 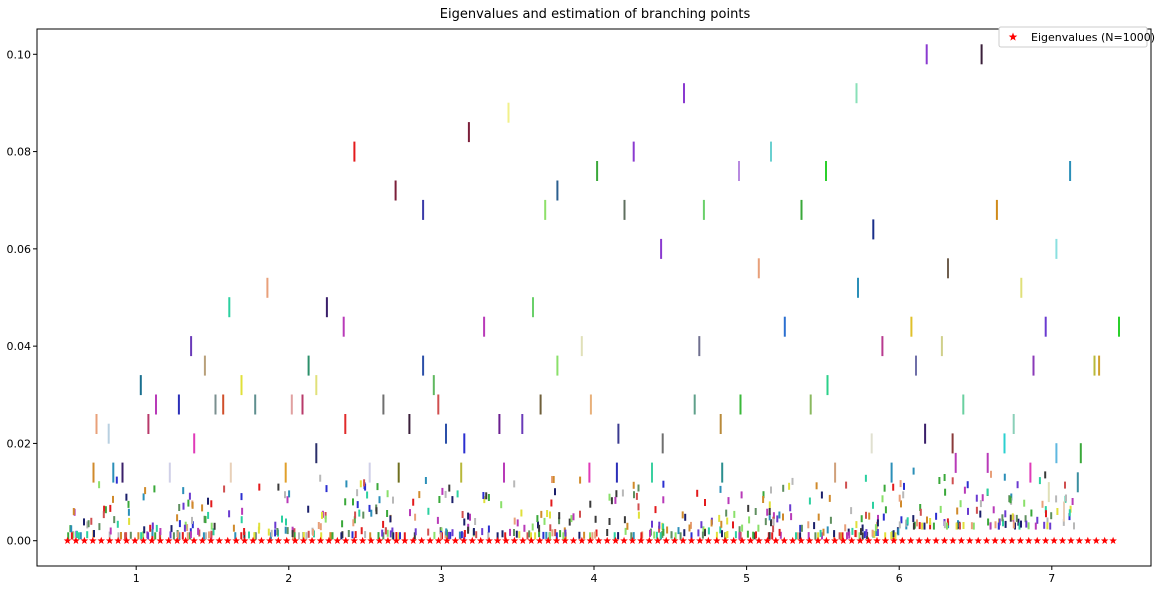 What do you see at coordinates (1093, 37) in the screenshot?
I see `legend-label: Eigenvalues (N=1000)` at bounding box center [1093, 37].